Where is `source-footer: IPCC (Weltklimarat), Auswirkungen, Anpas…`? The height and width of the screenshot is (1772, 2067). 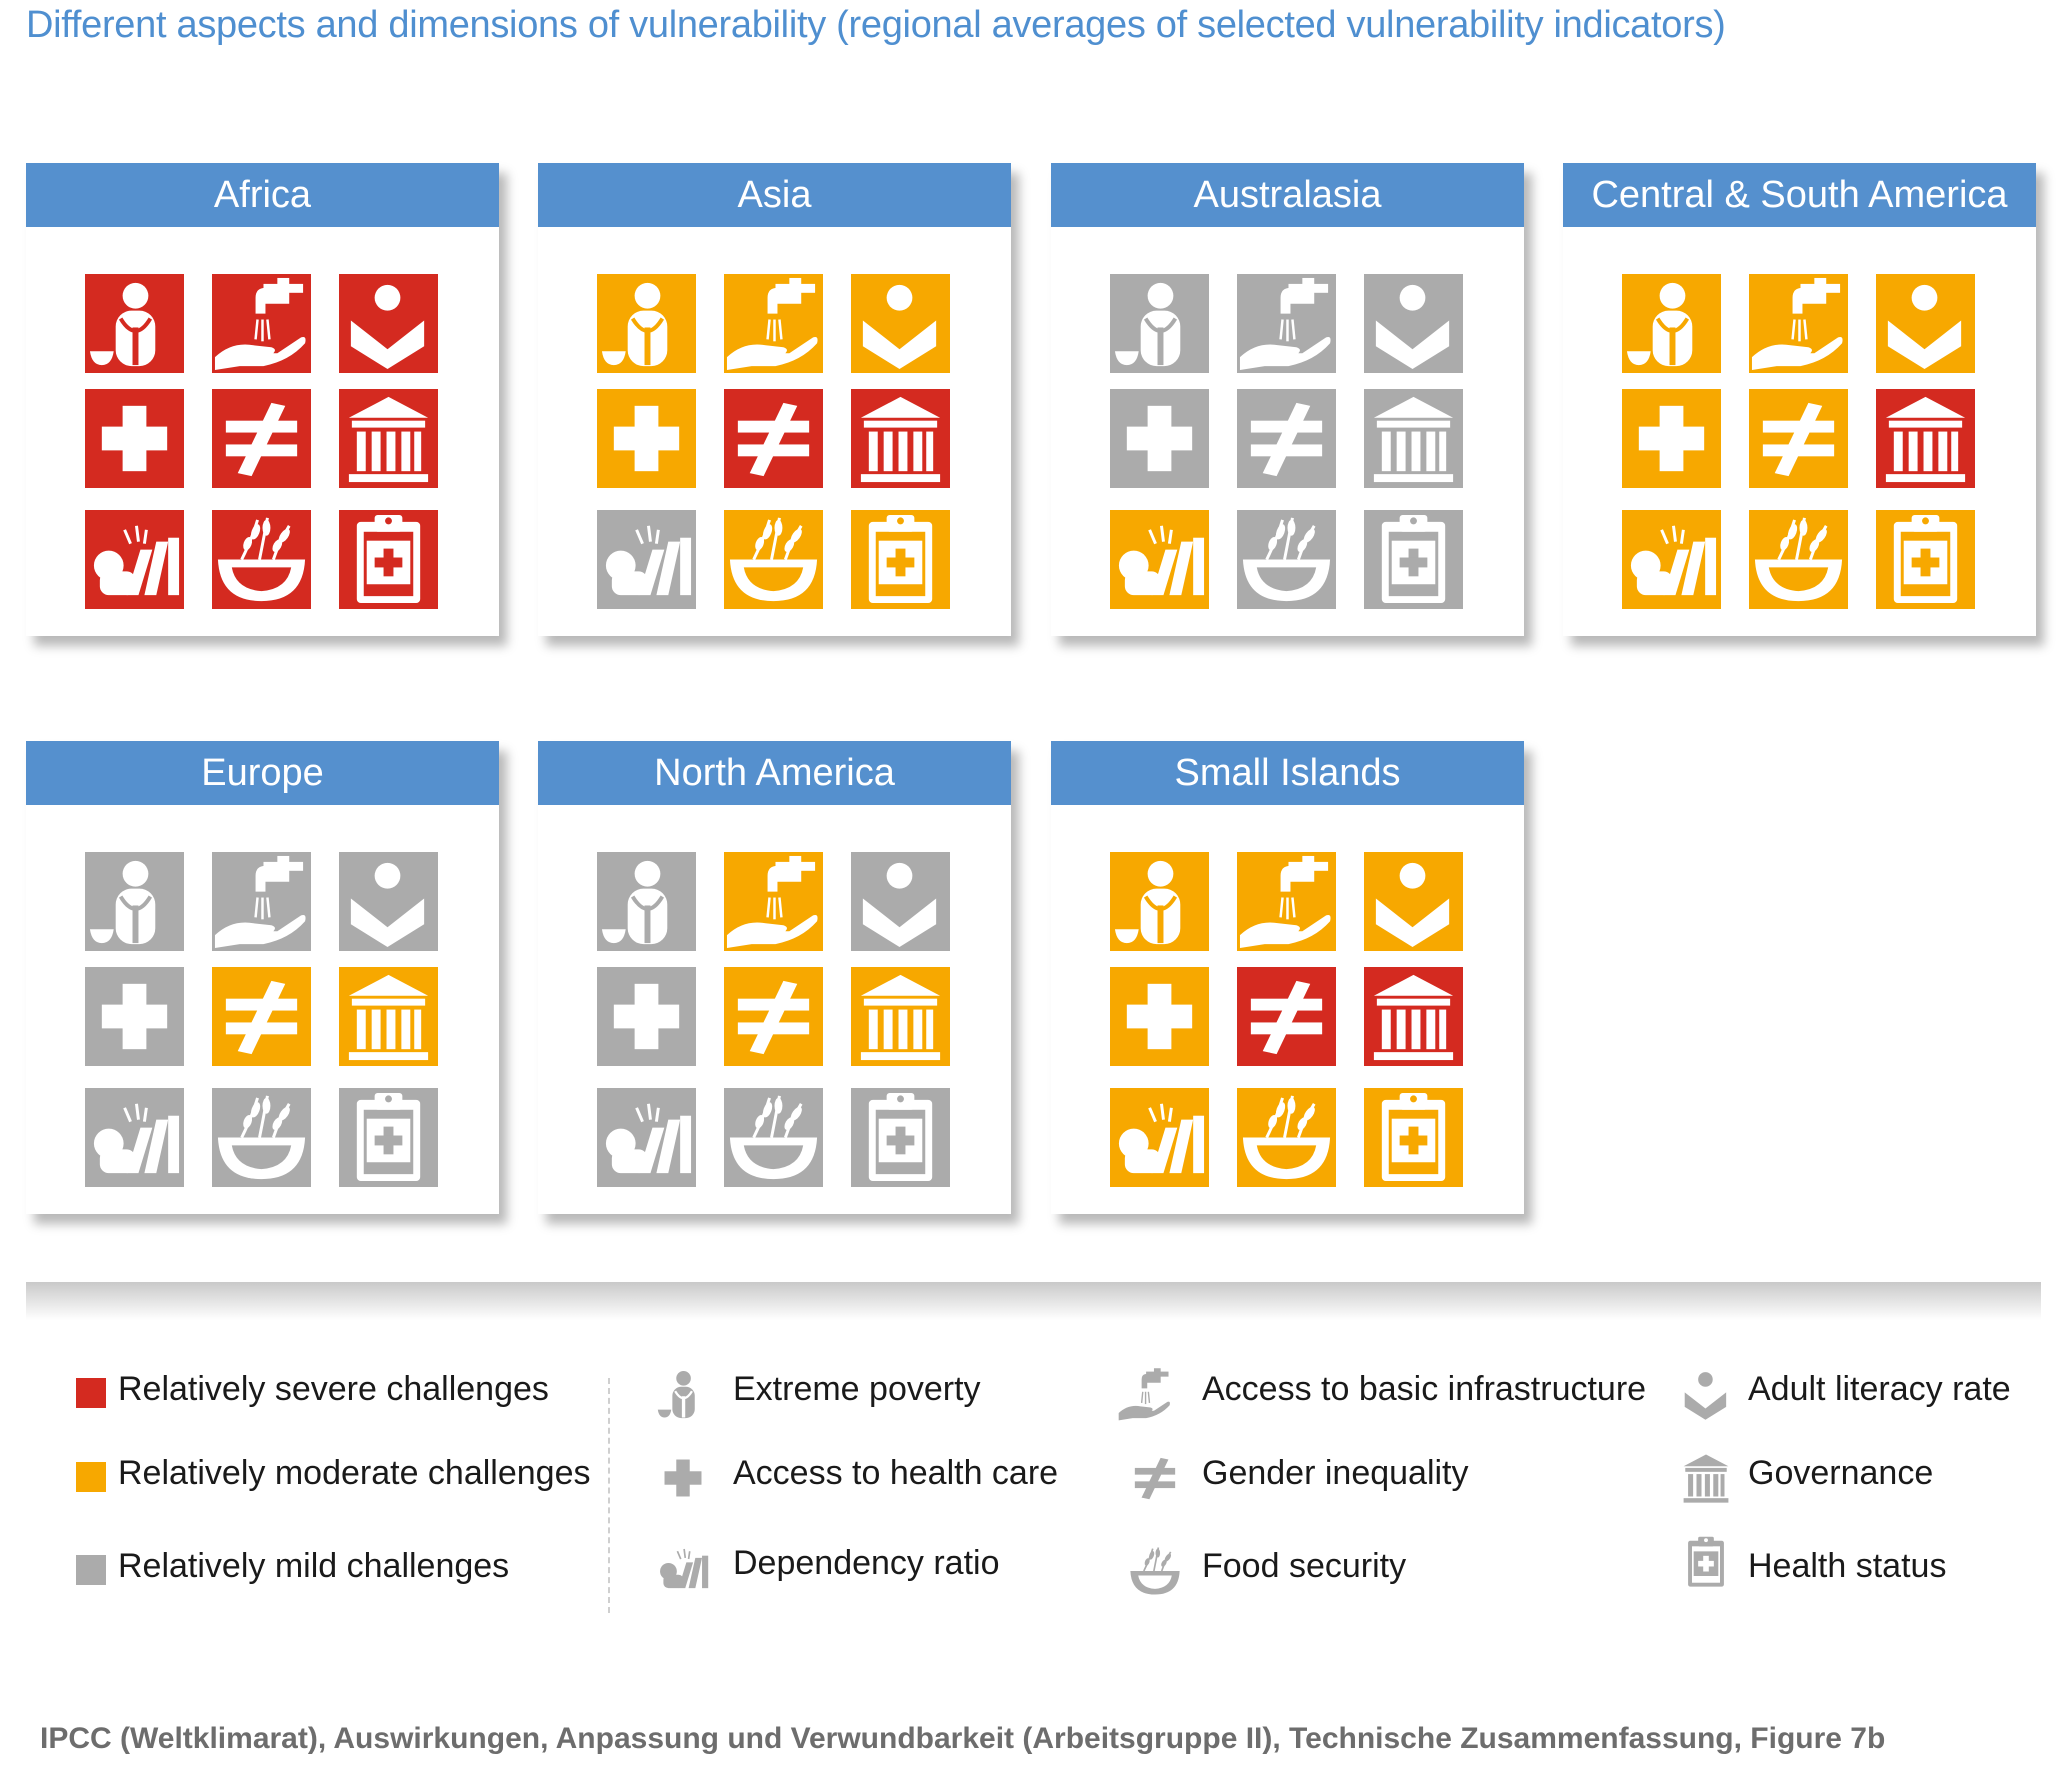
source-footer: IPCC (Weltklimarat), Auswirkungen, Anpas… is located at coordinates (963, 1738).